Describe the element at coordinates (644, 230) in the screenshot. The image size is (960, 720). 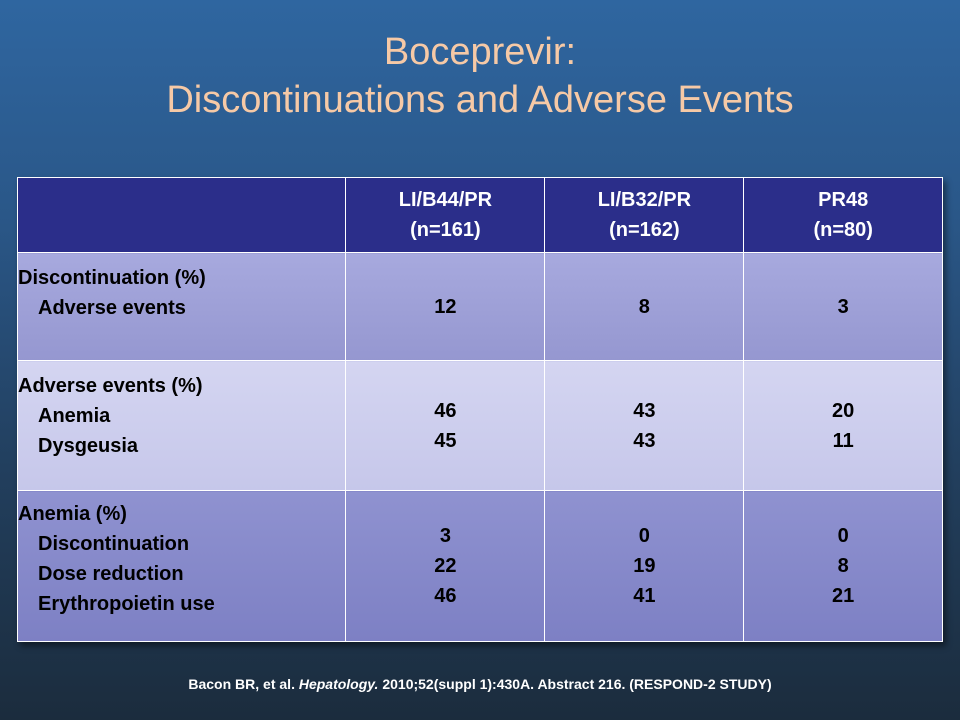
I see `col-2-n: (n=162)` at that location.